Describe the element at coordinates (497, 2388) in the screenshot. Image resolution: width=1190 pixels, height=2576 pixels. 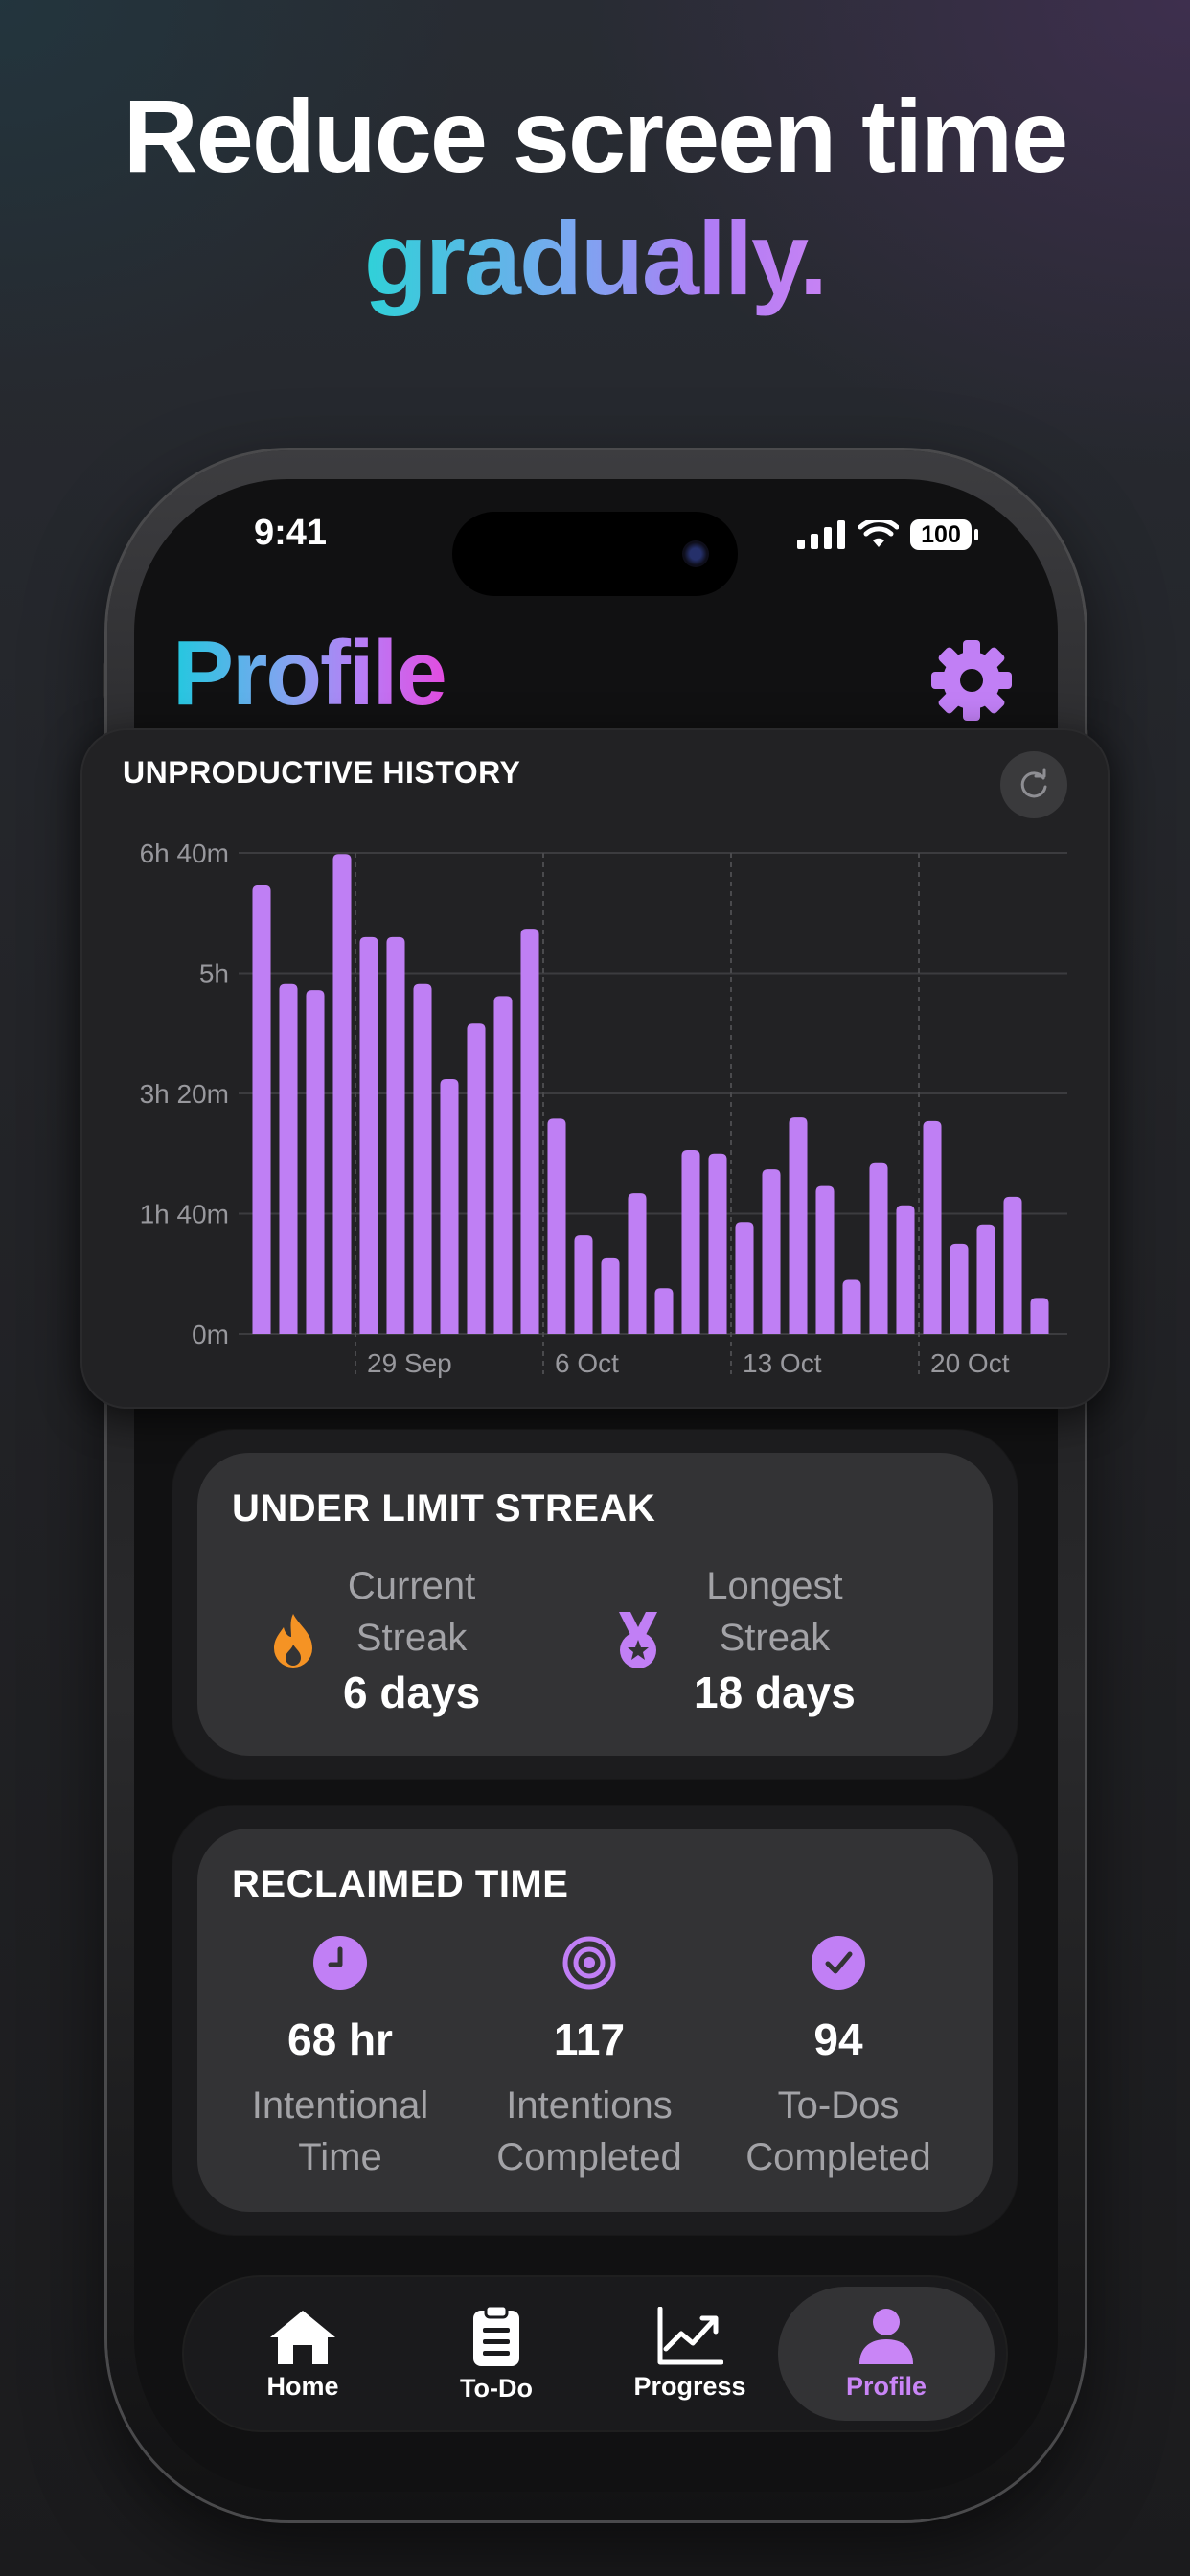
I see `tab-todo-label: To-Do` at that location.